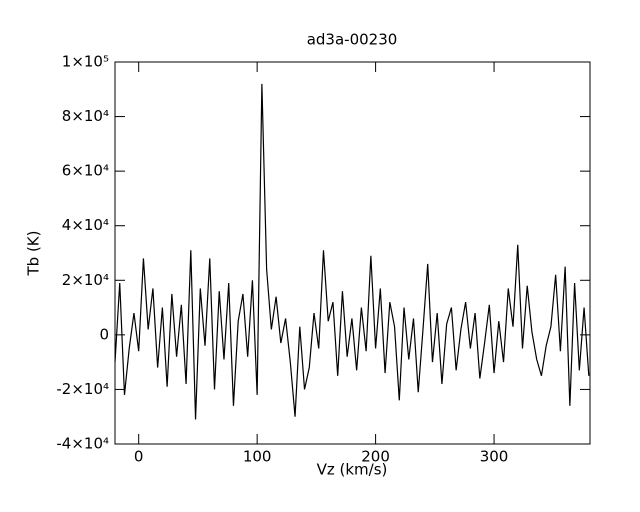  I want to click on x-tick-label: 300, so click(494, 457).